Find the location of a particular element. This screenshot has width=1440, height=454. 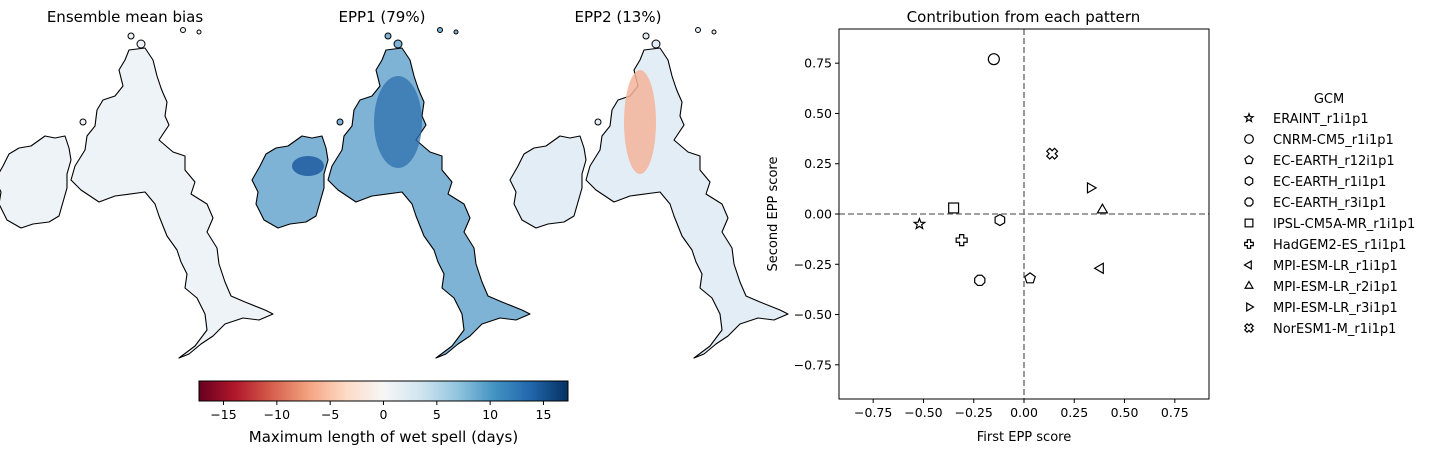

point-noresm1-m-r1i1p1 is located at coordinates (1052, 153).